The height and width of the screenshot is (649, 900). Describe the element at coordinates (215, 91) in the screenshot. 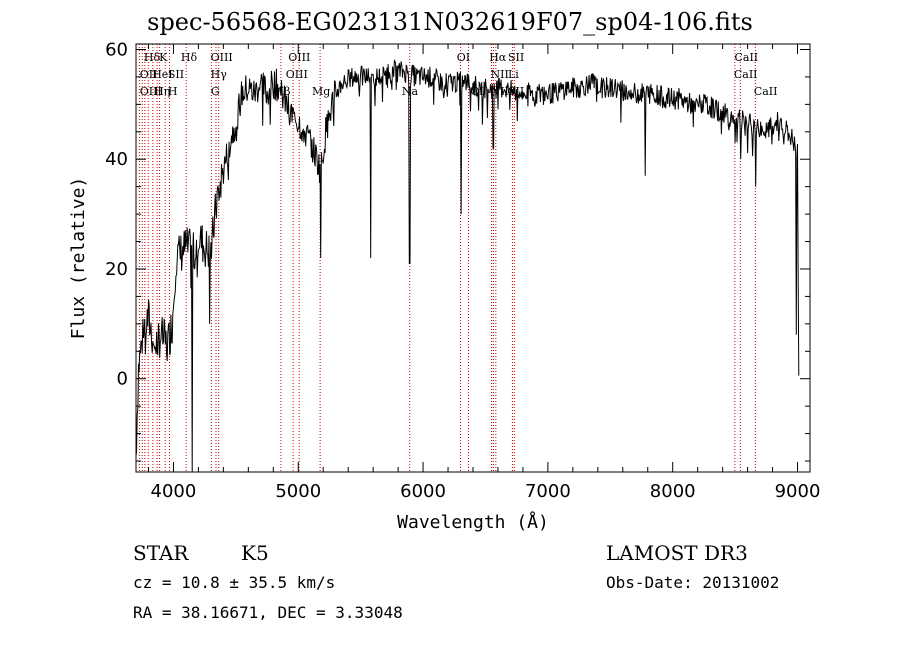

I see `spectral-line-label: G` at that location.